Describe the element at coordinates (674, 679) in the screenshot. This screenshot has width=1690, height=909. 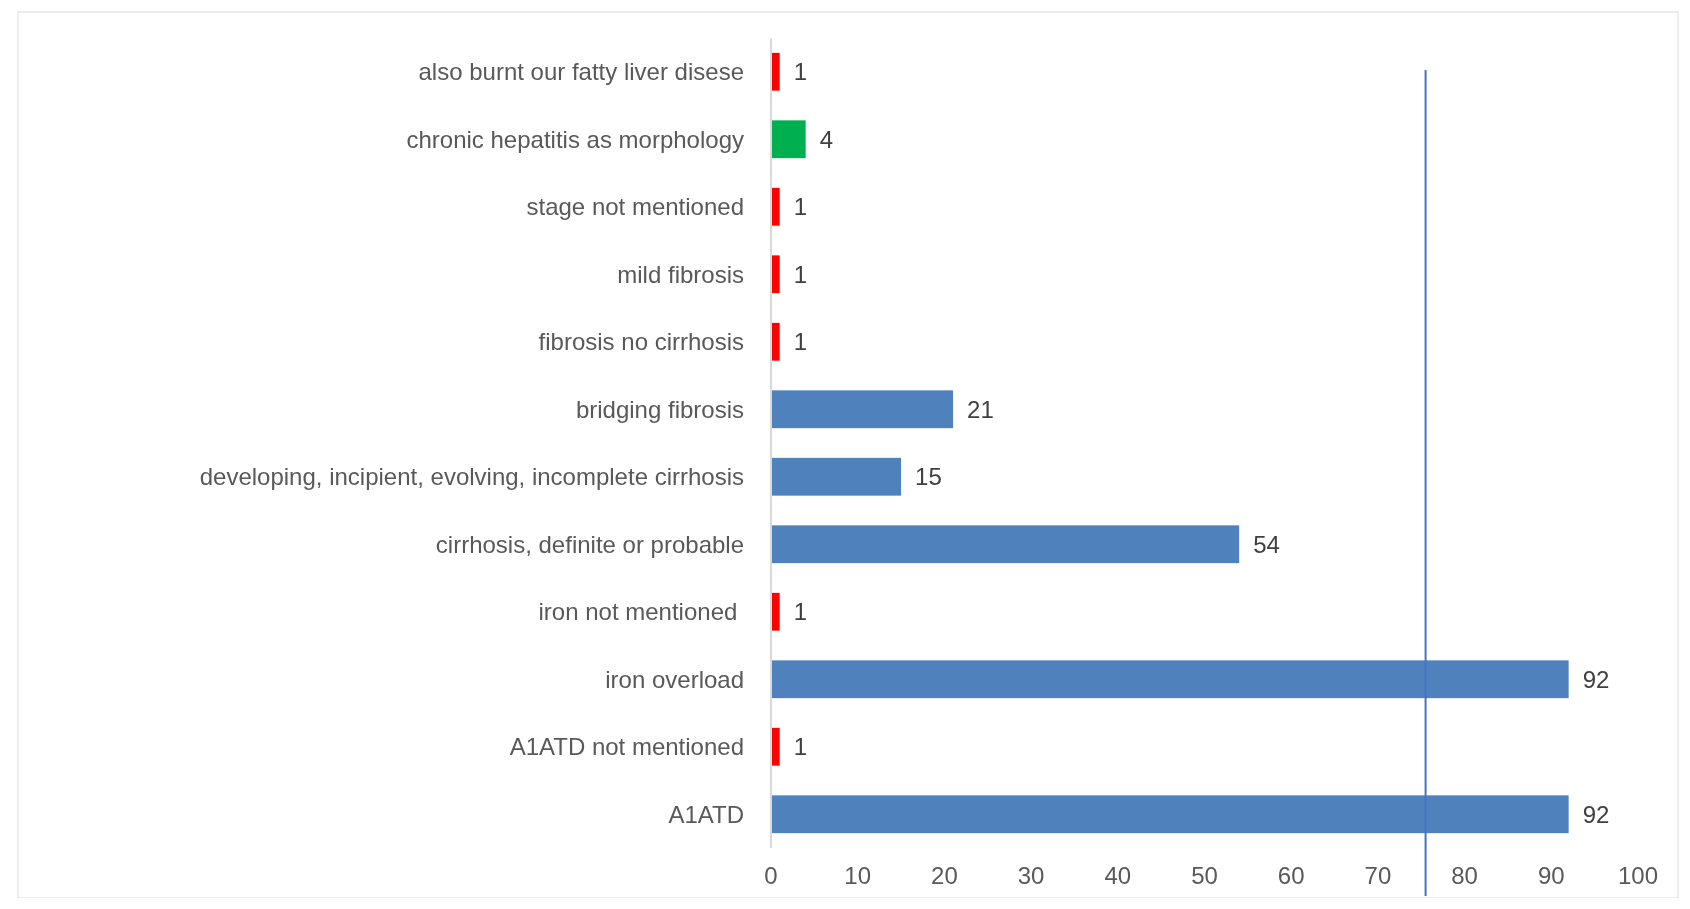
I see `y-tick-label: iron overload` at that location.